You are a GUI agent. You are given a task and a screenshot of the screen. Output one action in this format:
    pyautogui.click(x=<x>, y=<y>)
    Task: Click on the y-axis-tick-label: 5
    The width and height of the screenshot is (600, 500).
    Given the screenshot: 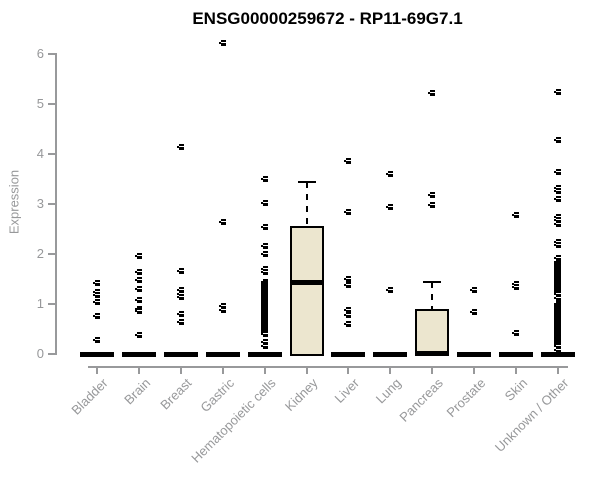 What is the action you would take?
    pyautogui.click(x=40, y=103)
    